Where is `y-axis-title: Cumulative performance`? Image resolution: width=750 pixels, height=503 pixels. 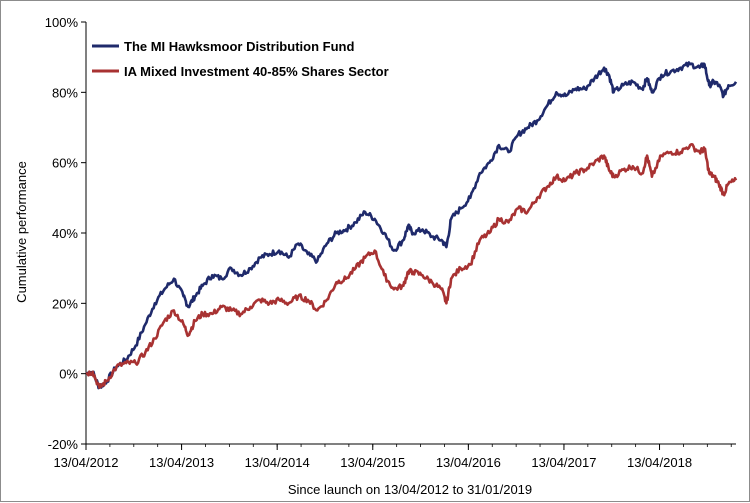 y-axis-title: Cumulative performance is located at coordinates (21, 232).